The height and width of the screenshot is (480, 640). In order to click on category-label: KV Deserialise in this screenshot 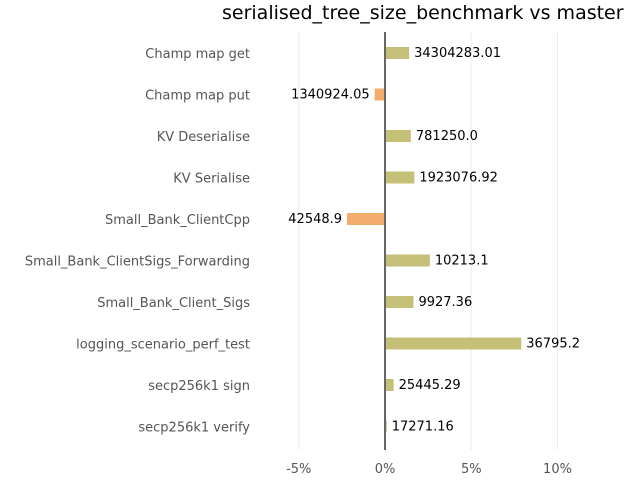, I will do `click(203, 137)`.